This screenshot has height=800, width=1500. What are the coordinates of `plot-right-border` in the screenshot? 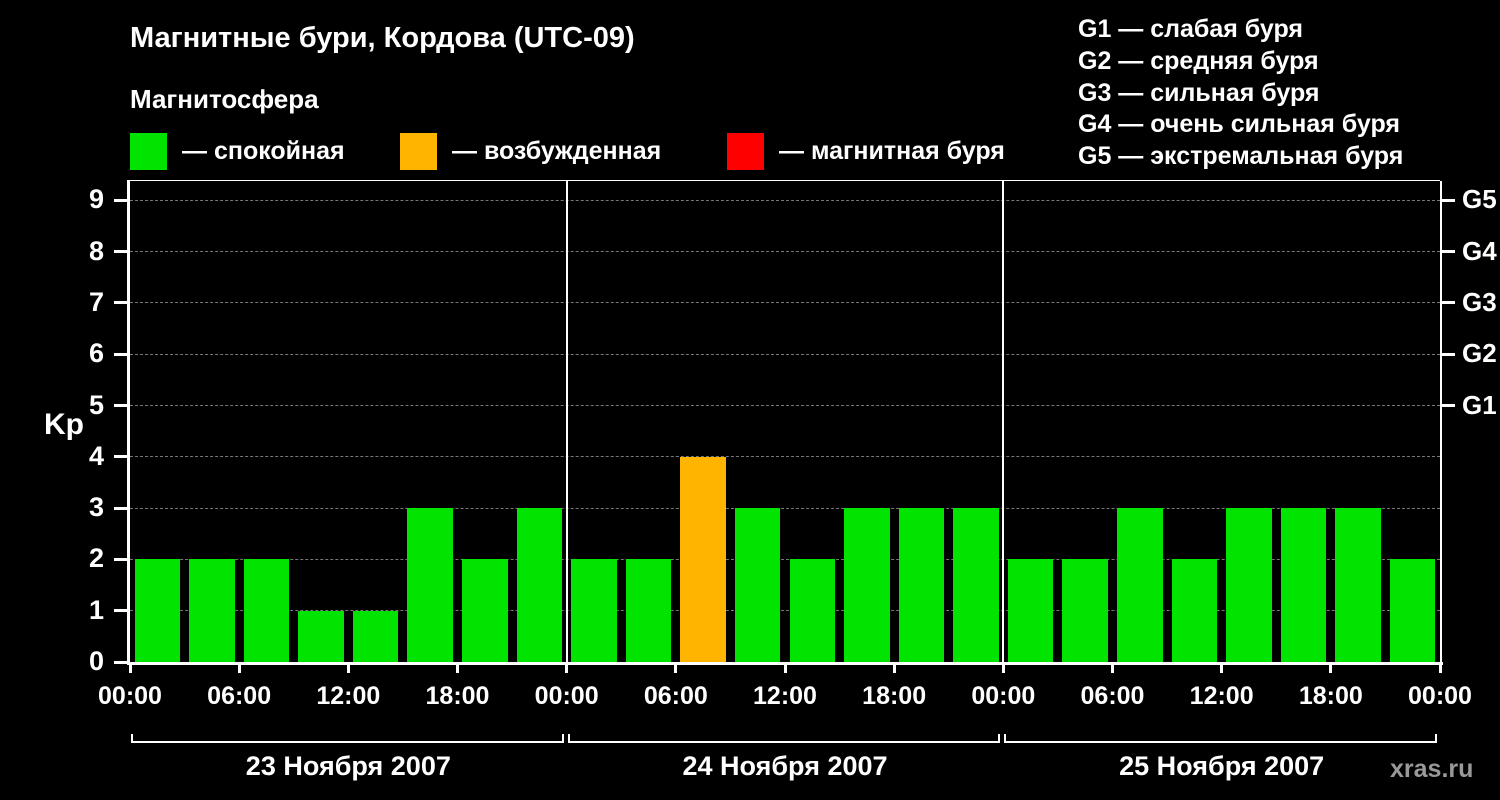 It's located at (1441, 421).